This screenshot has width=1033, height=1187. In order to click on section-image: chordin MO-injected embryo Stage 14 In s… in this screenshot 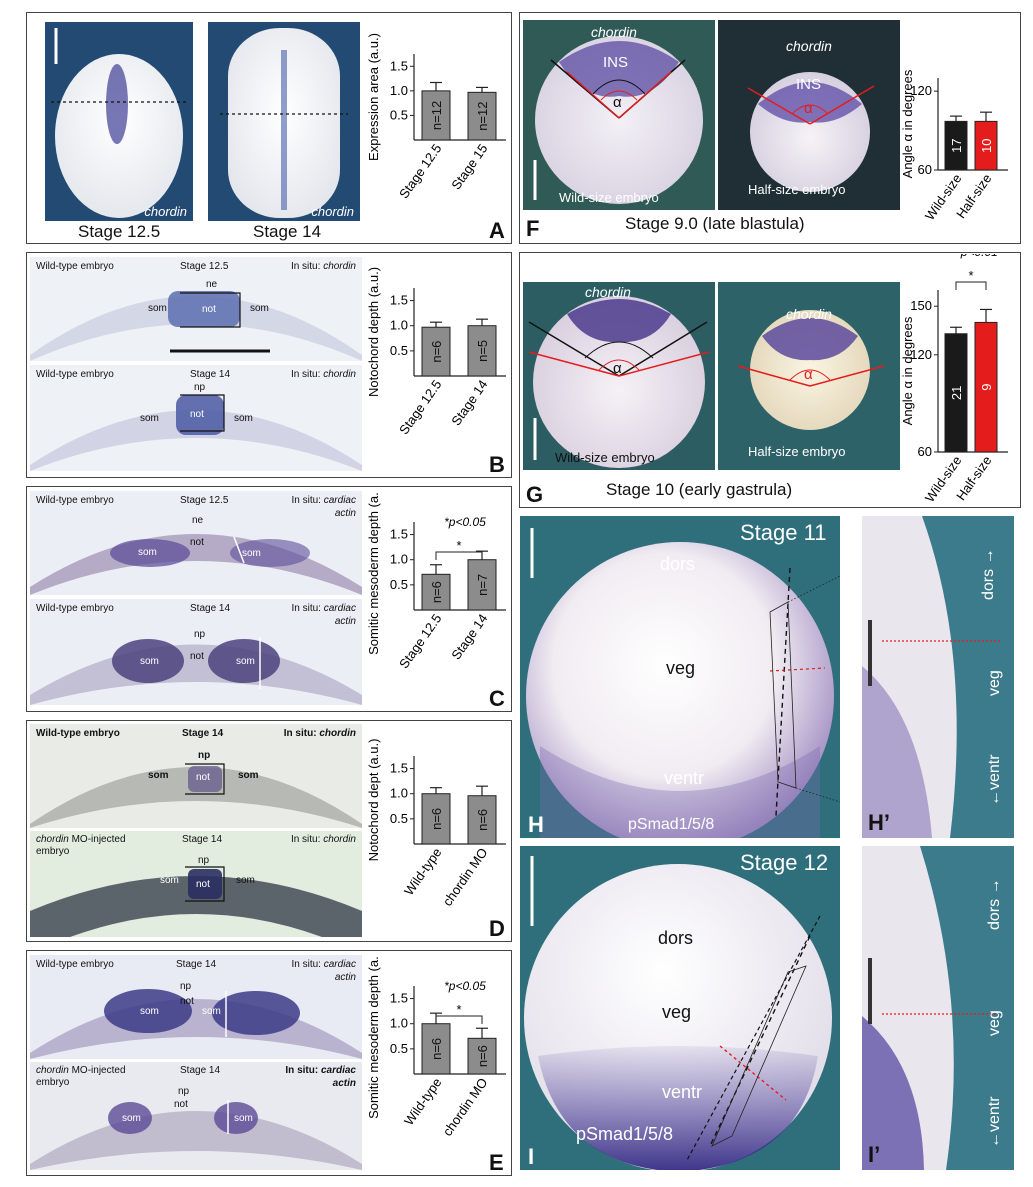, I will do `click(196, 884)`.